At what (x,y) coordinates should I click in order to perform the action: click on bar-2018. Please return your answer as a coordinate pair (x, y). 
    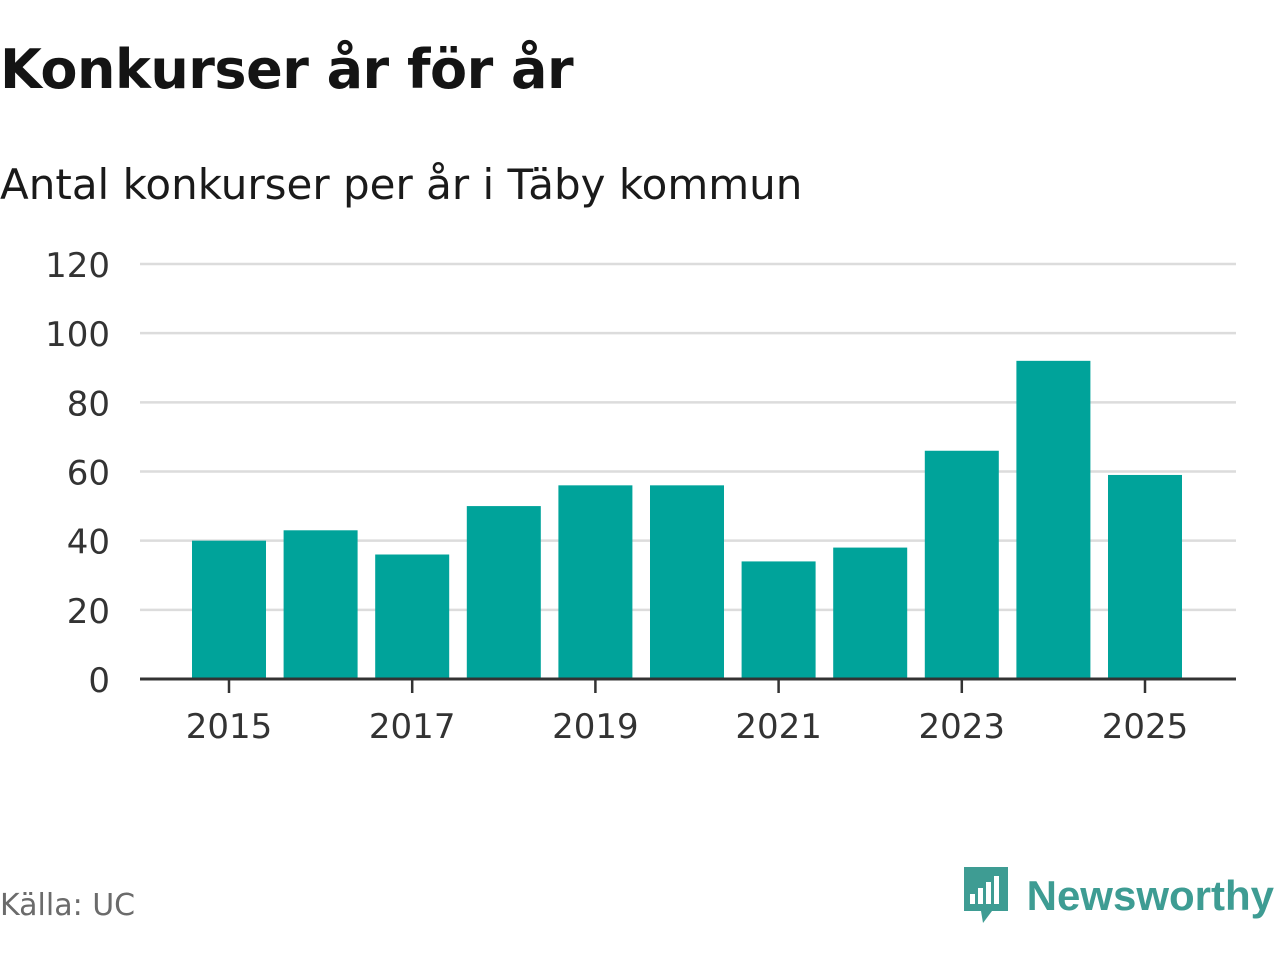
    Looking at the image, I should click on (503, 592).